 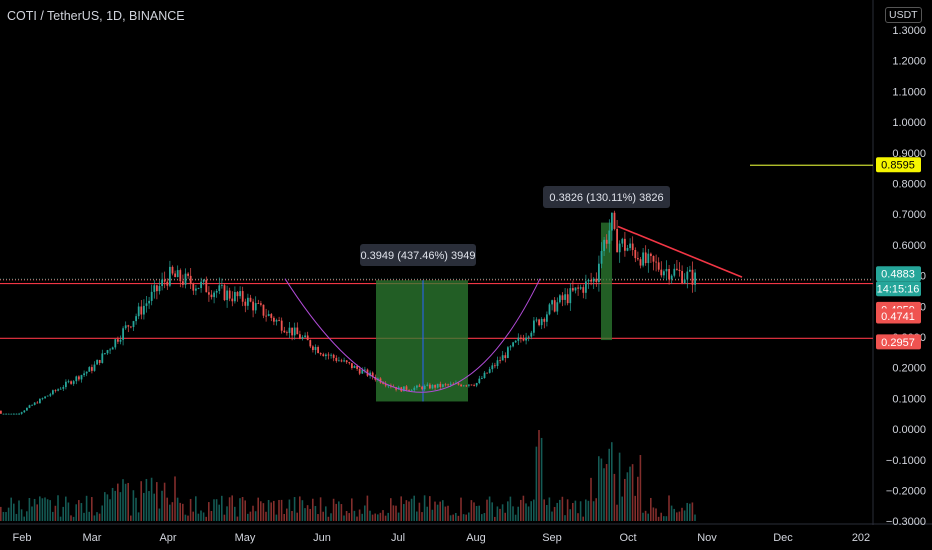 What do you see at coordinates (22, 538) in the screenshot?
I see `time-tick-label: Feb` at bounding box center [22, 538].